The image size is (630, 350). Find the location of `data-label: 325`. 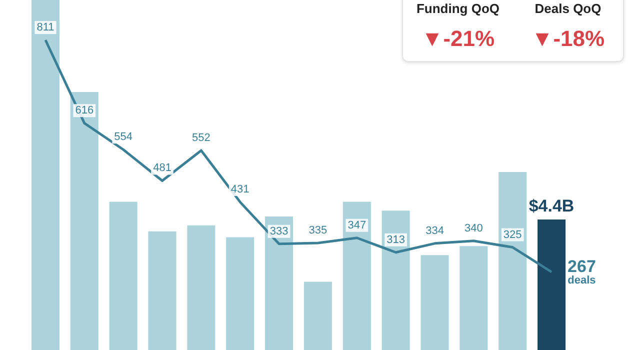

data-label: 325 is located at coordinates (512, 234).